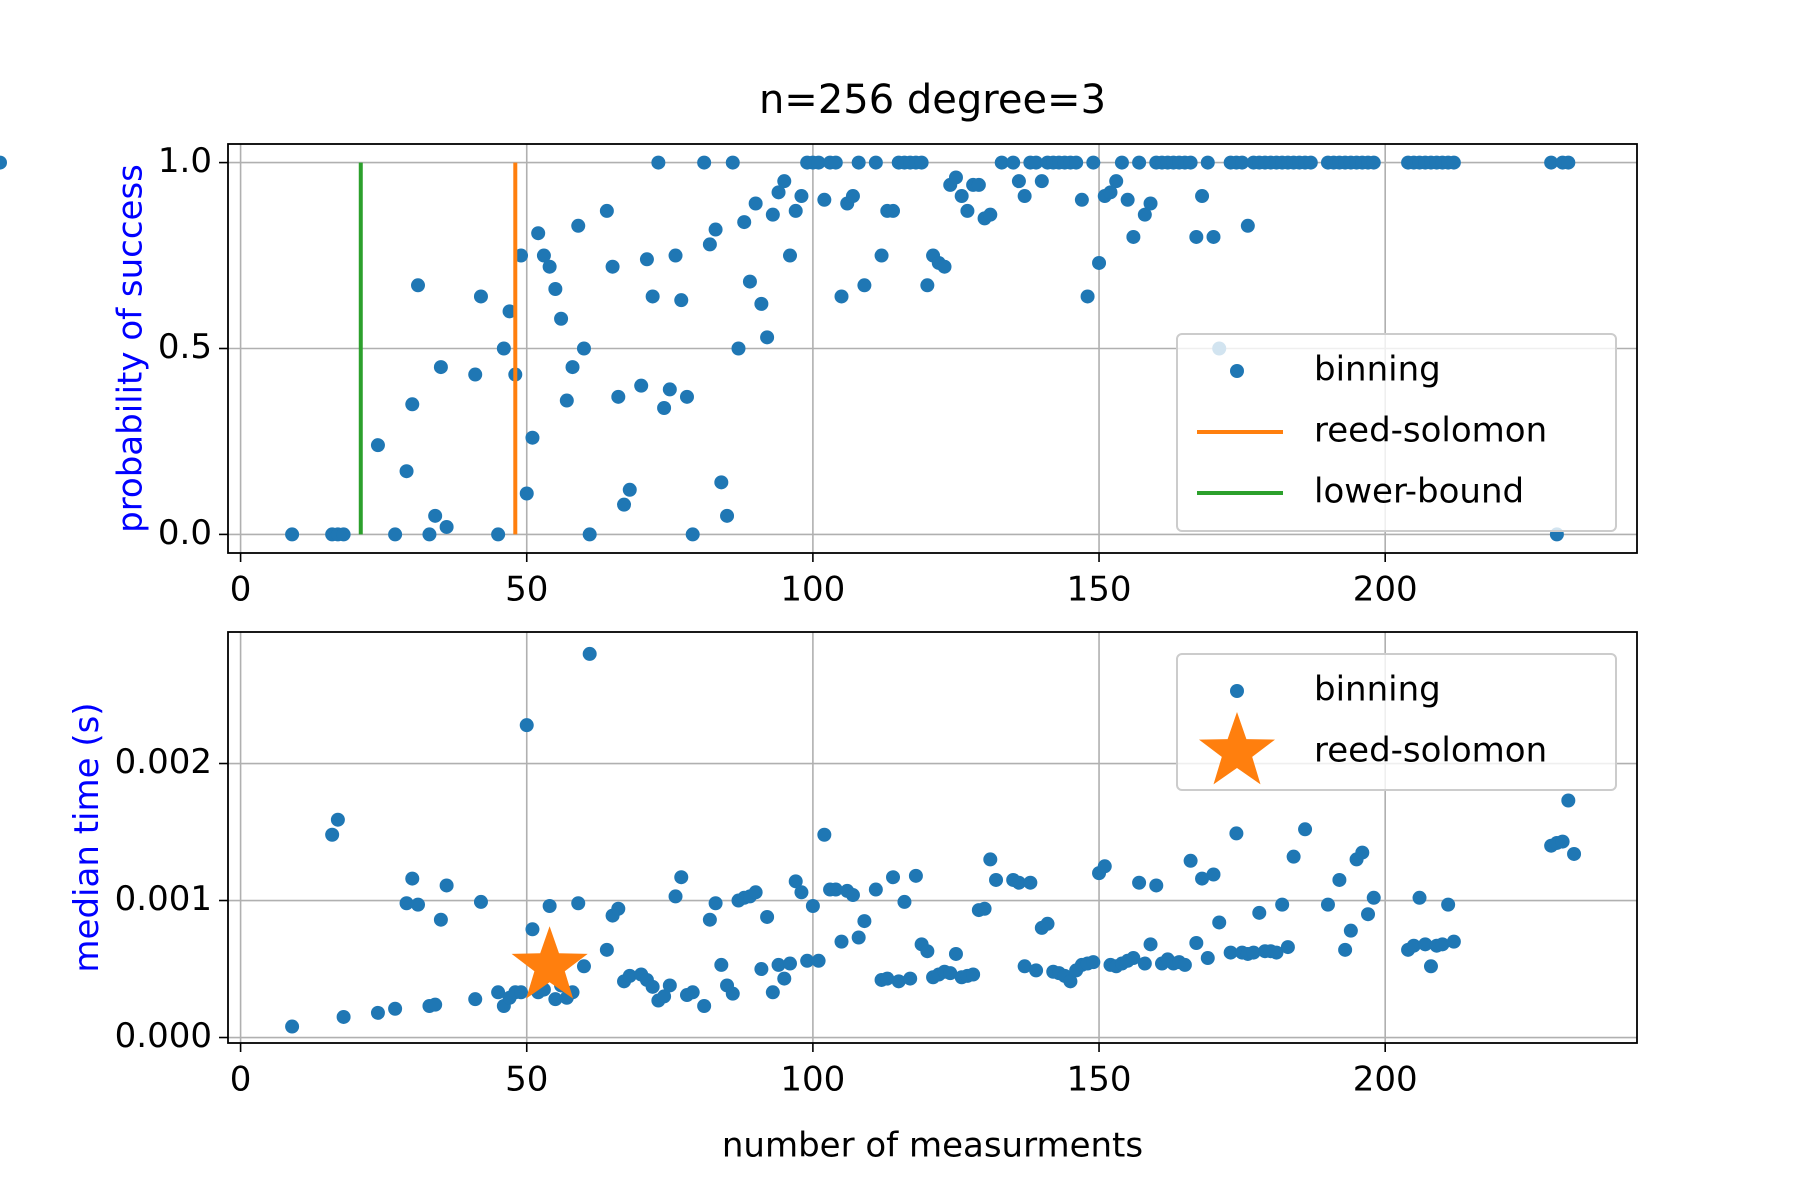 The height and width of the screenshot is (1204, 1800). Describe the element at coordinates (241, 1080) in the screenshot. I see `x-tick-label: 0` at that location.